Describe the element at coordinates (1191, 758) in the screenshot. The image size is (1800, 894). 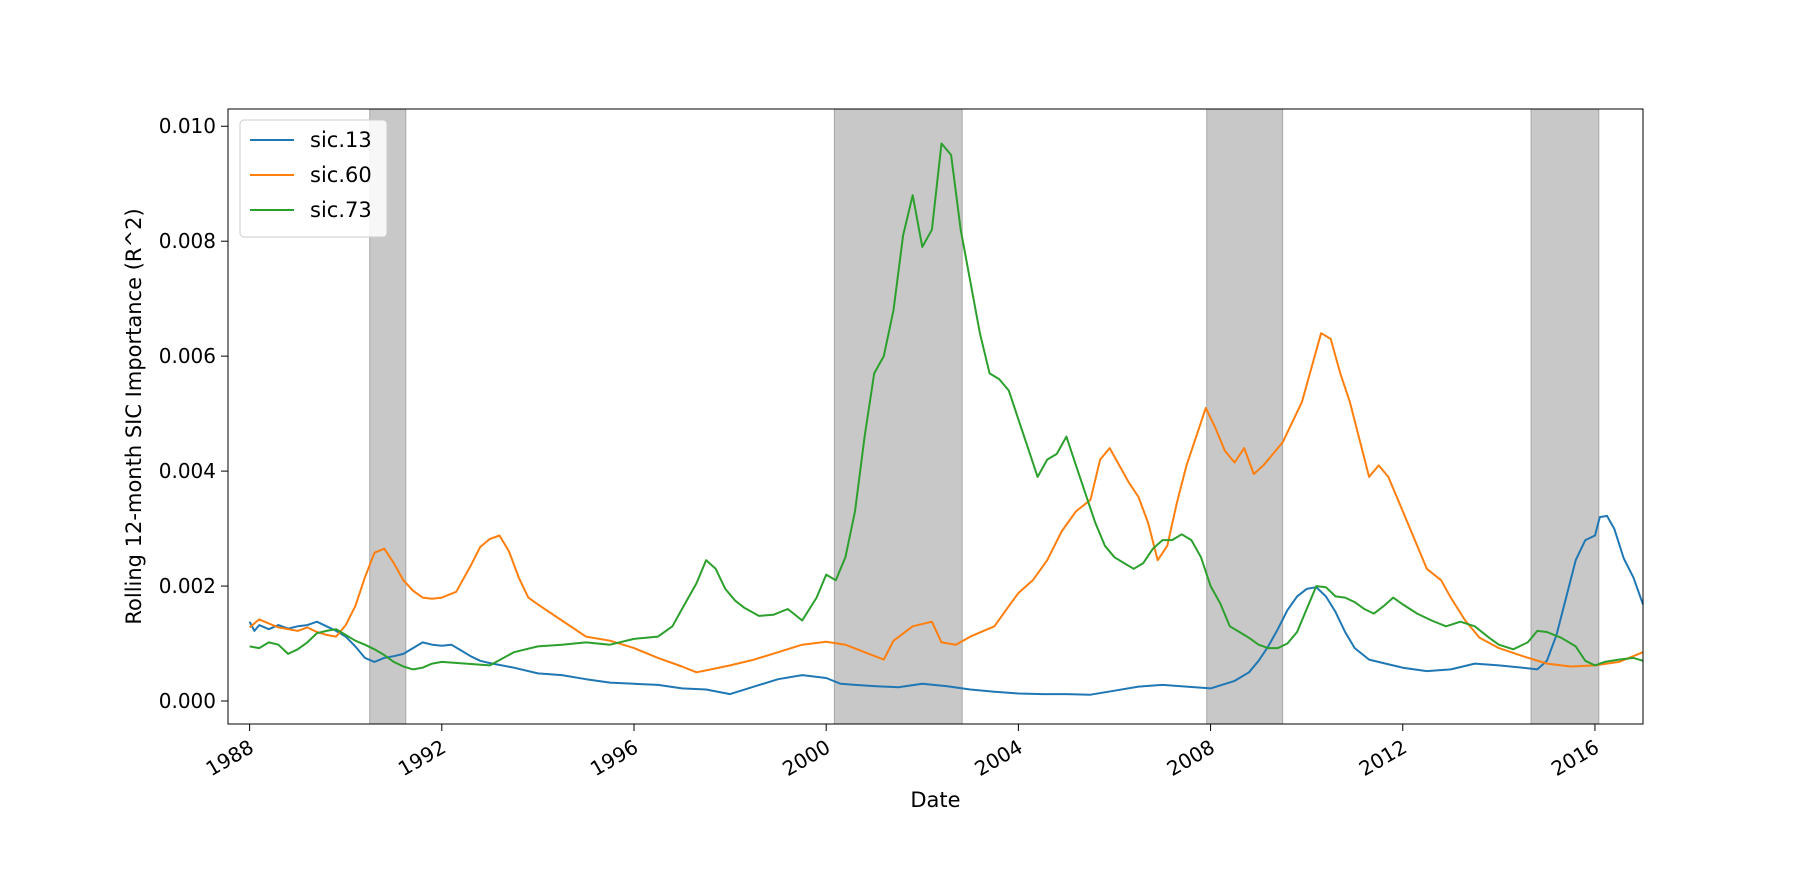
I see `x-tick-label: 2008` at that location.